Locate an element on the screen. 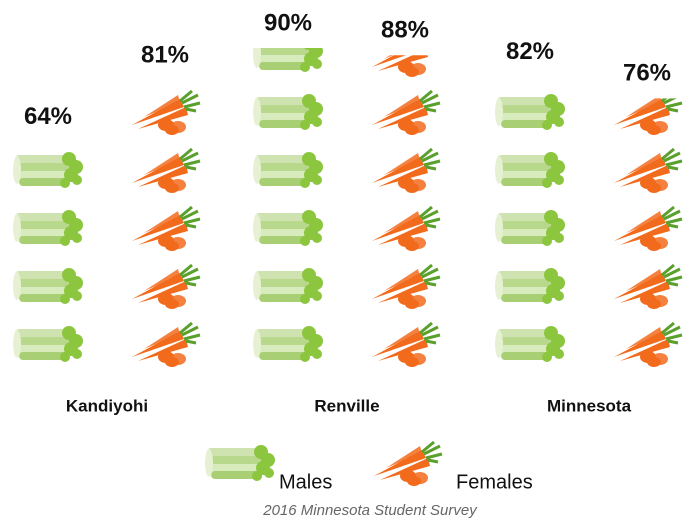 This screenshot has width=695, height=523. legend-label: Females is located at coordinates (494, 482).